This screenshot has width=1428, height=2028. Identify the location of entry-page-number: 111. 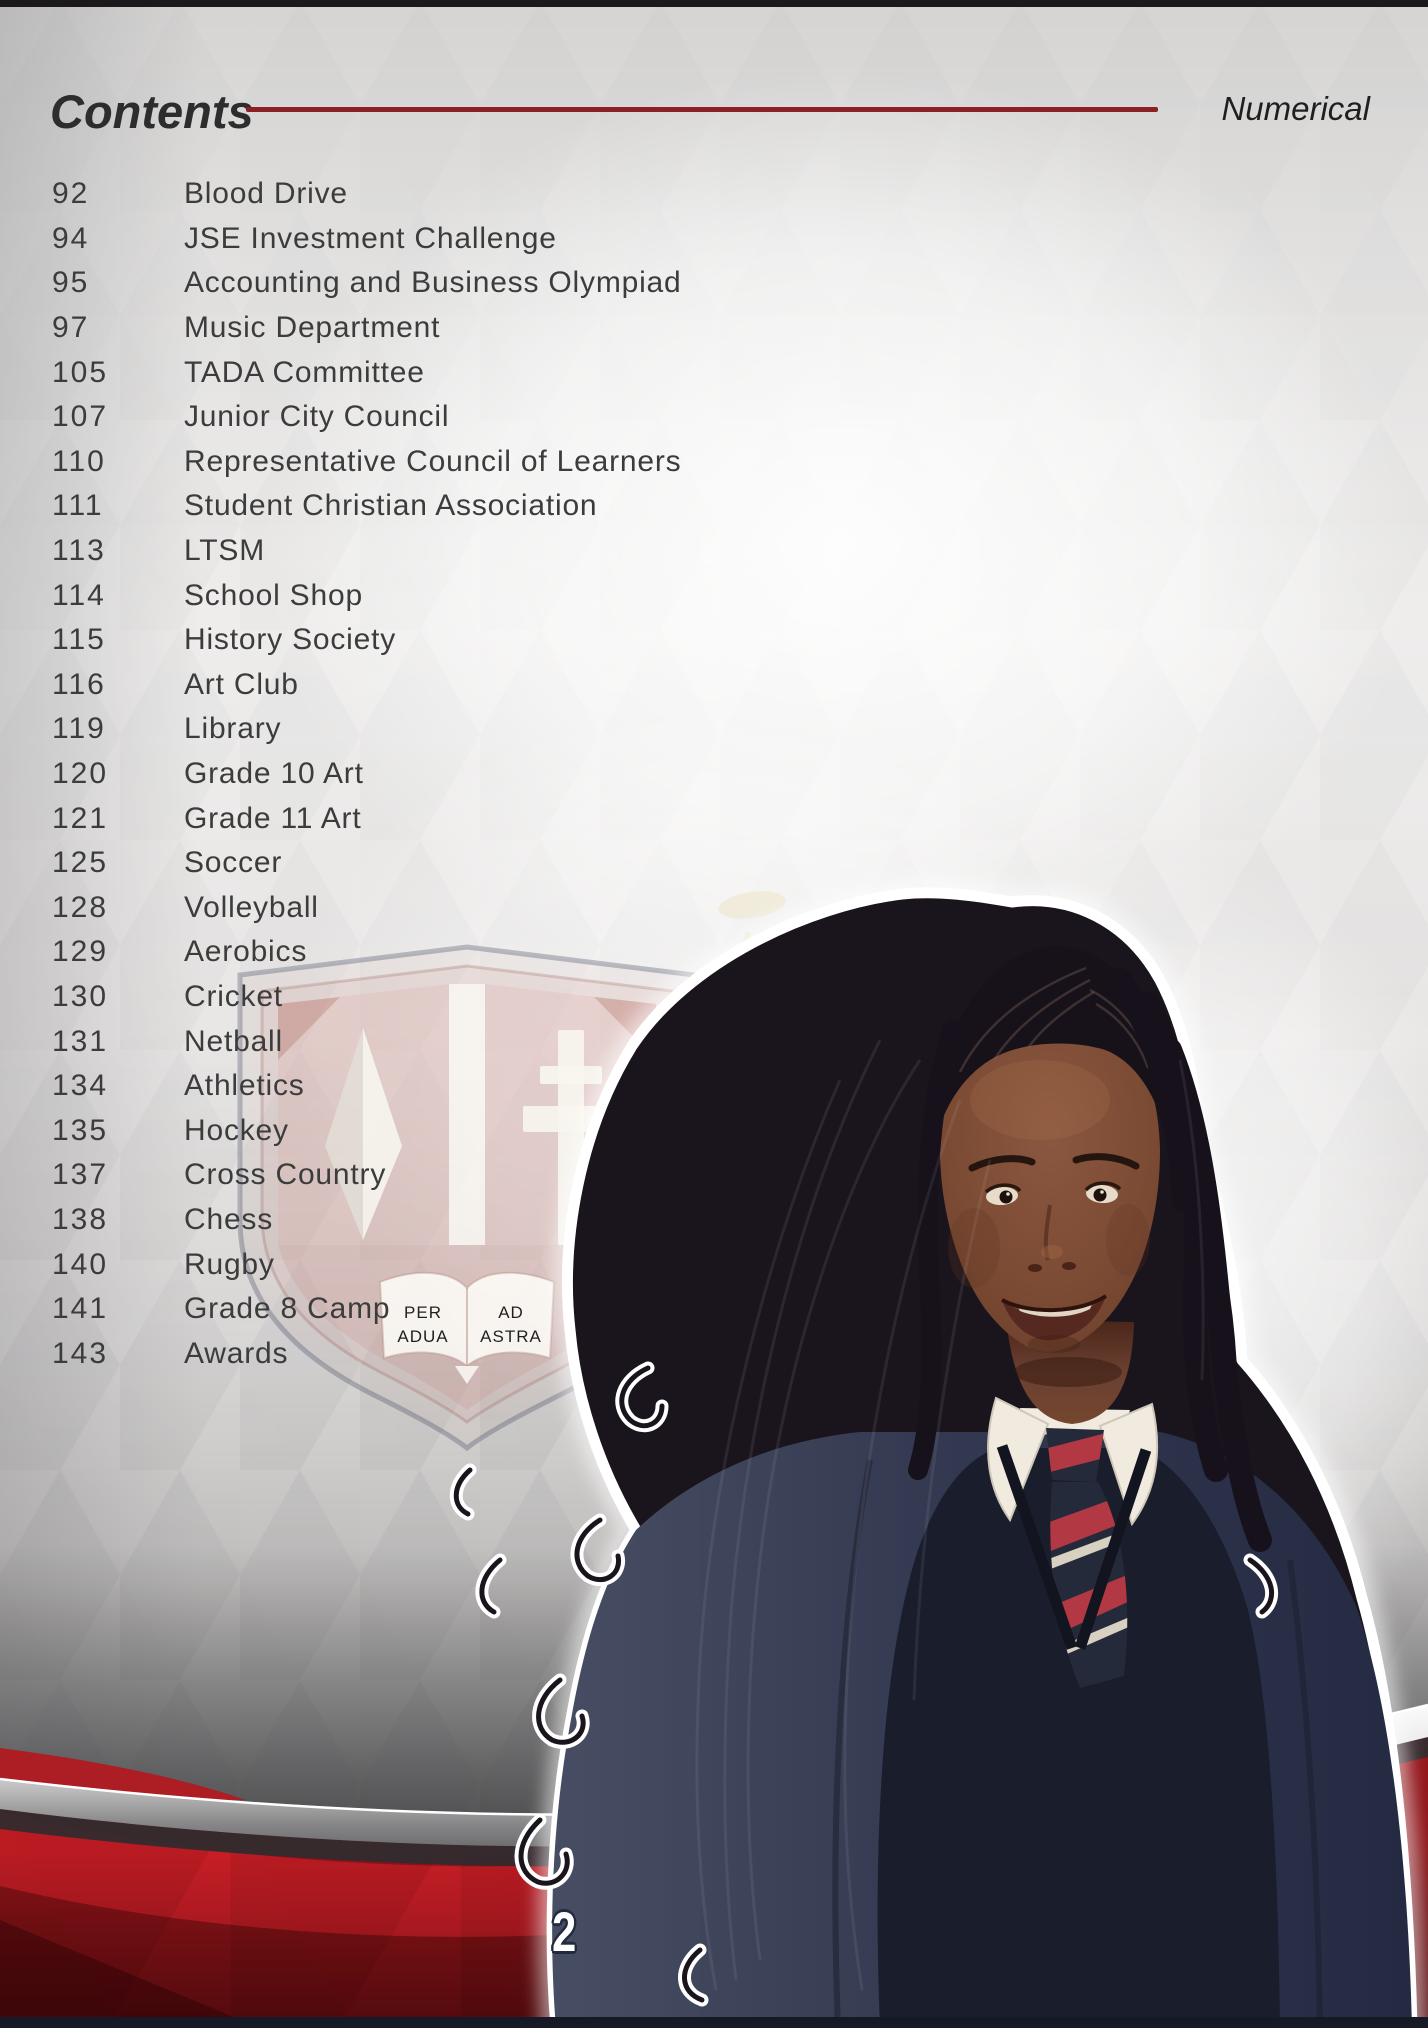
(78, 506).